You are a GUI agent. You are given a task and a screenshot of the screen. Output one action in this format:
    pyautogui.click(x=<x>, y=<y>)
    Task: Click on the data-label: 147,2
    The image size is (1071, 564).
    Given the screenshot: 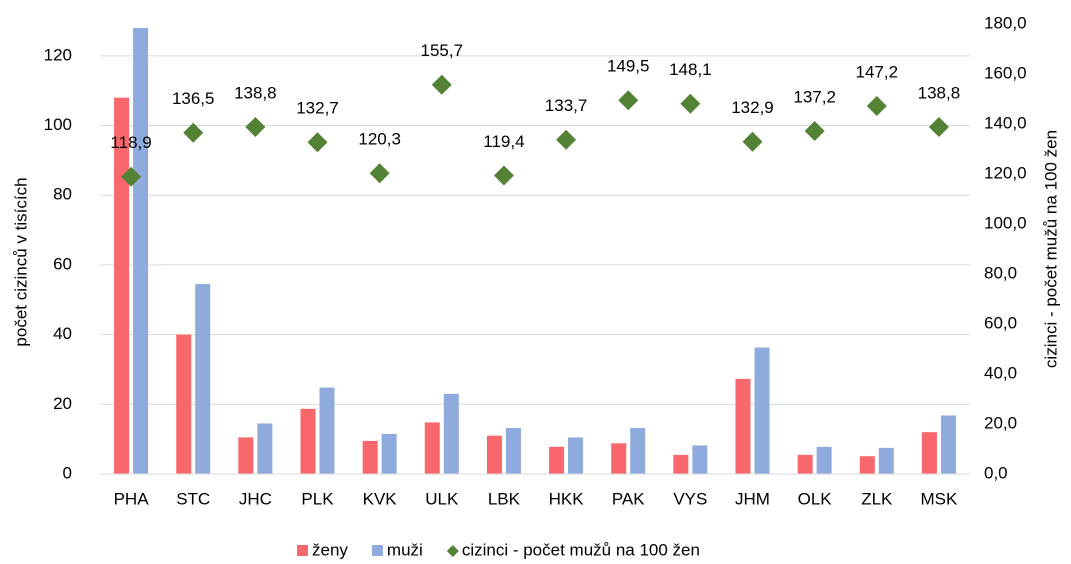 What is the action you would take?
    pyautogui.click(x=877, y=71)
    